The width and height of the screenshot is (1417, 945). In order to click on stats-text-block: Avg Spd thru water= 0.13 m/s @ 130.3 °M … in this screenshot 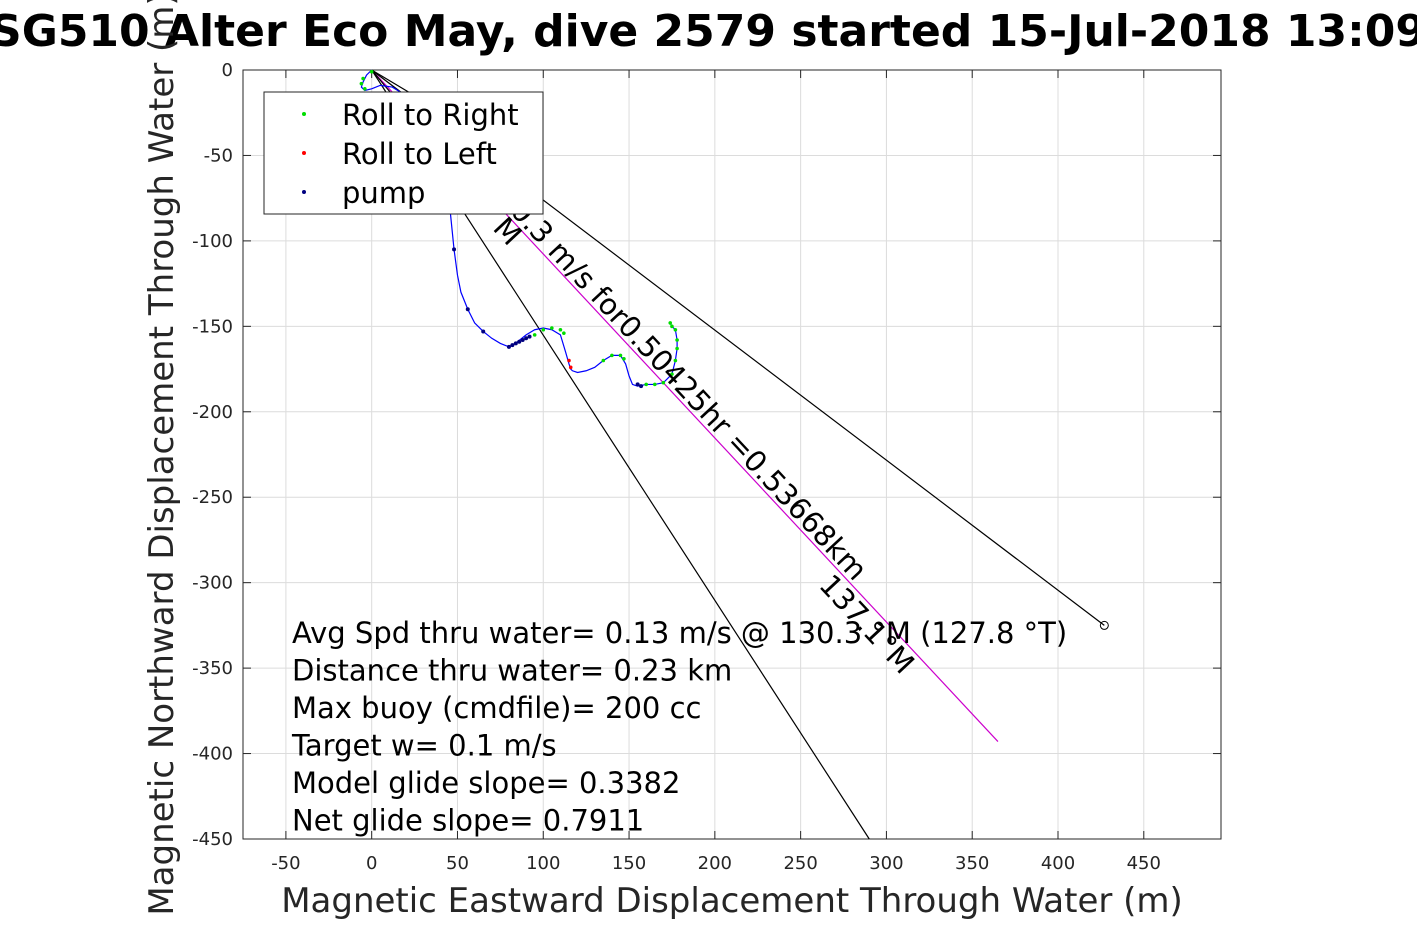, I will do `click(679, 727)`.